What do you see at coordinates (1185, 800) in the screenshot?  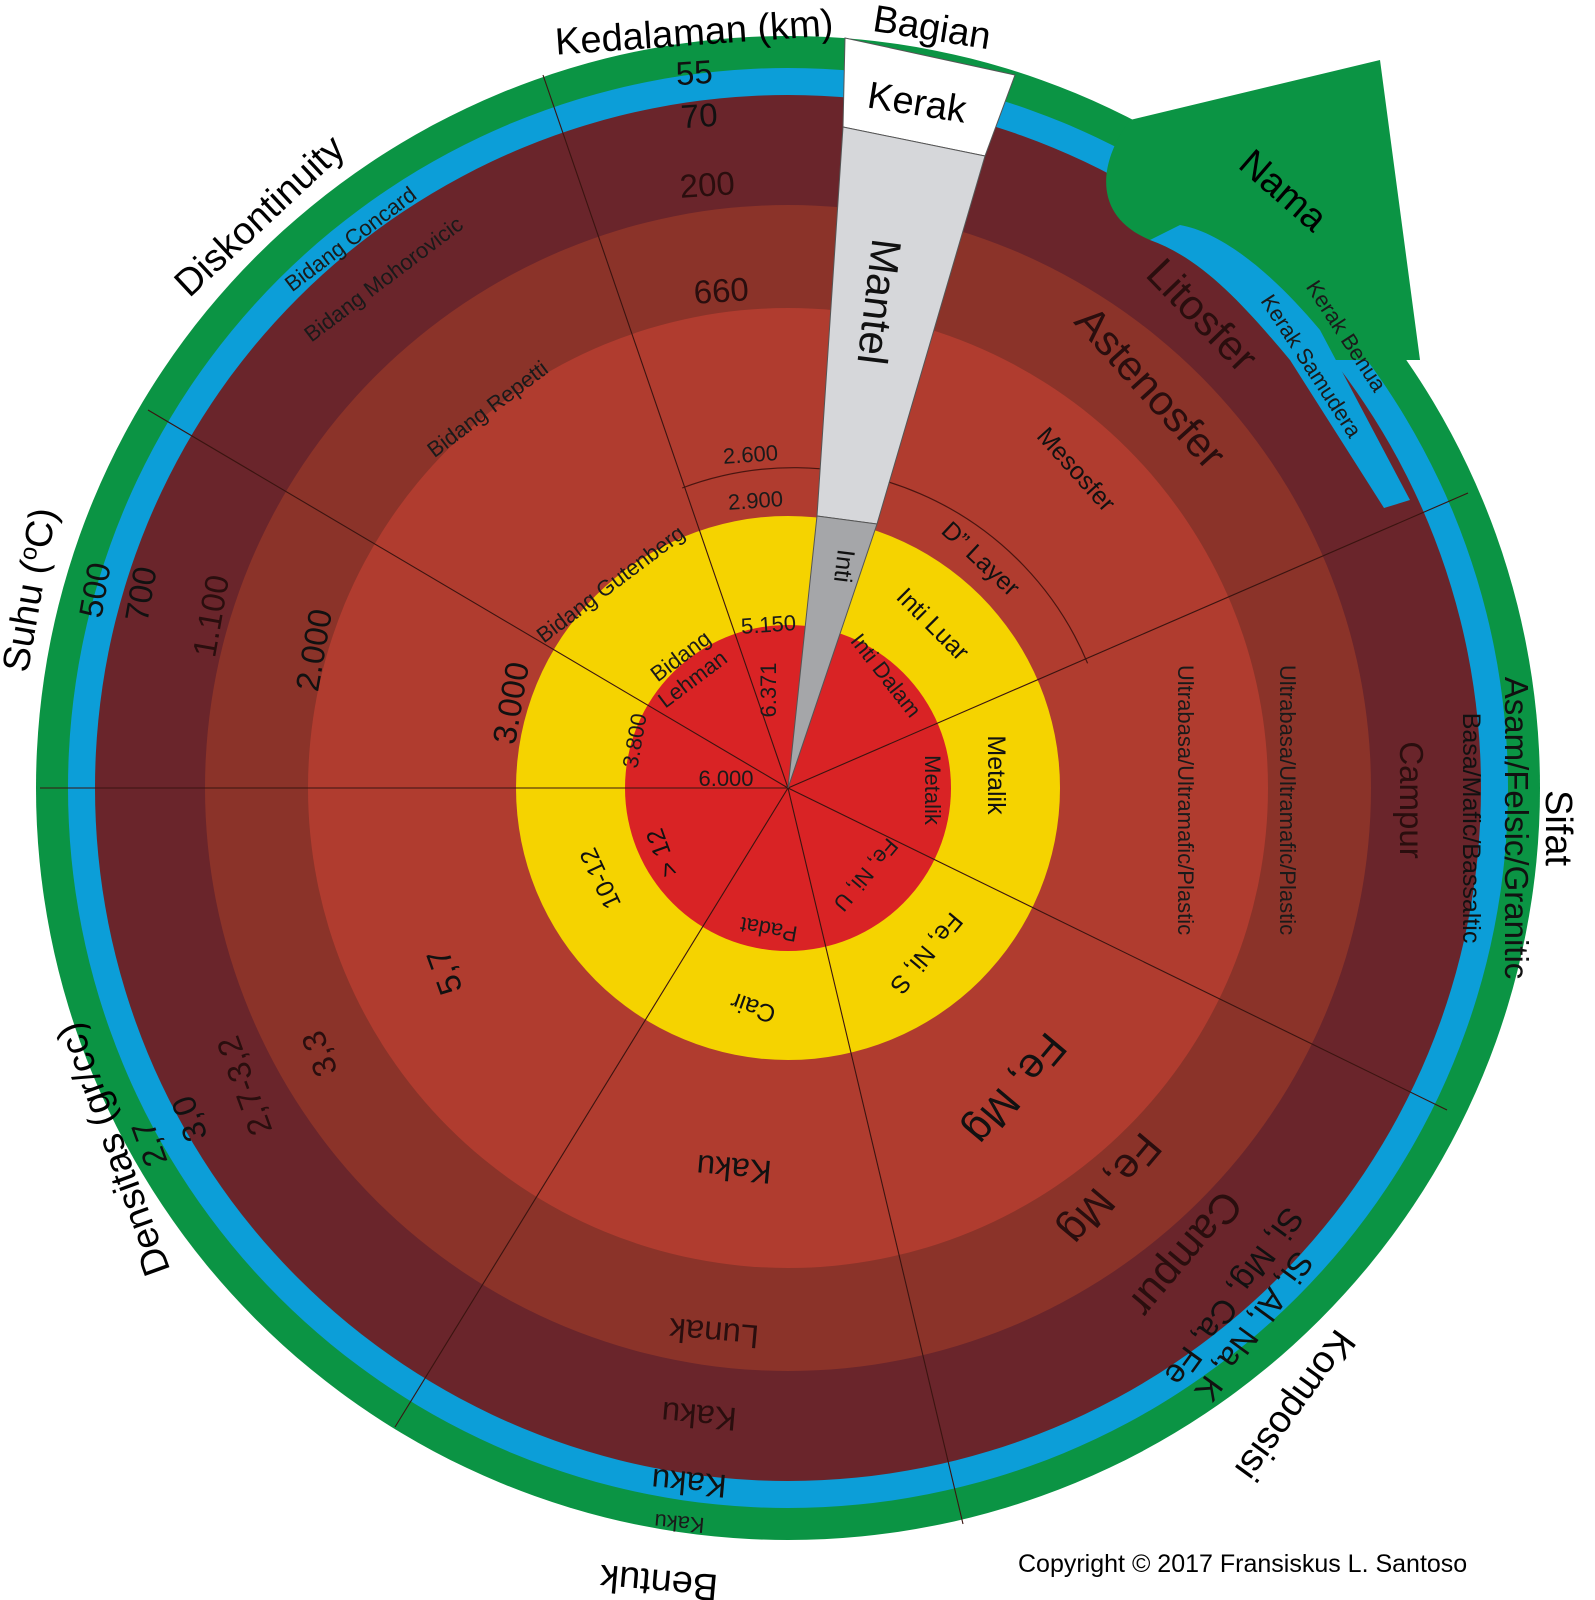 I see `prop-mesosphere: Ultrabasa/Ultramafic/Plastic` at bounding box center [1185, 800].